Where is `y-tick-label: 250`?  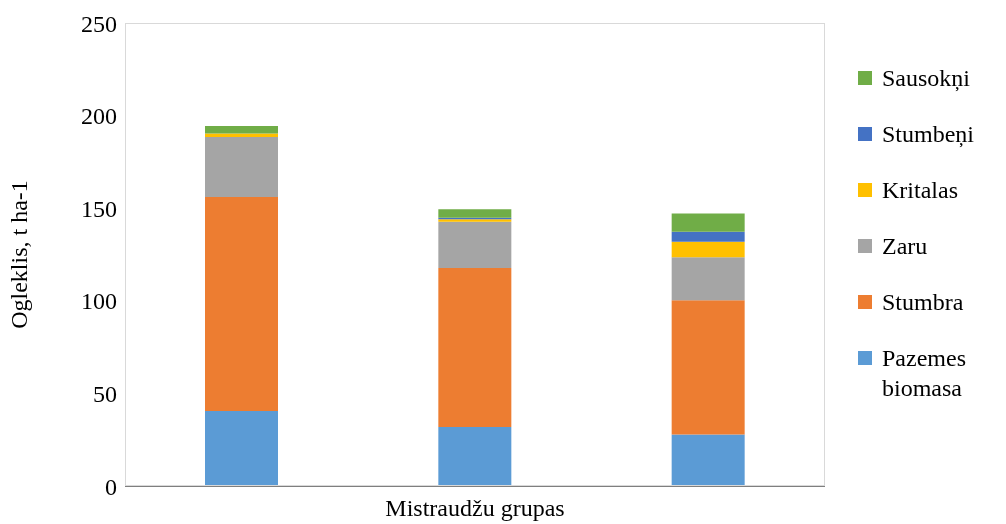
y-tick-label: 250 is located at coordinates (99, 23).